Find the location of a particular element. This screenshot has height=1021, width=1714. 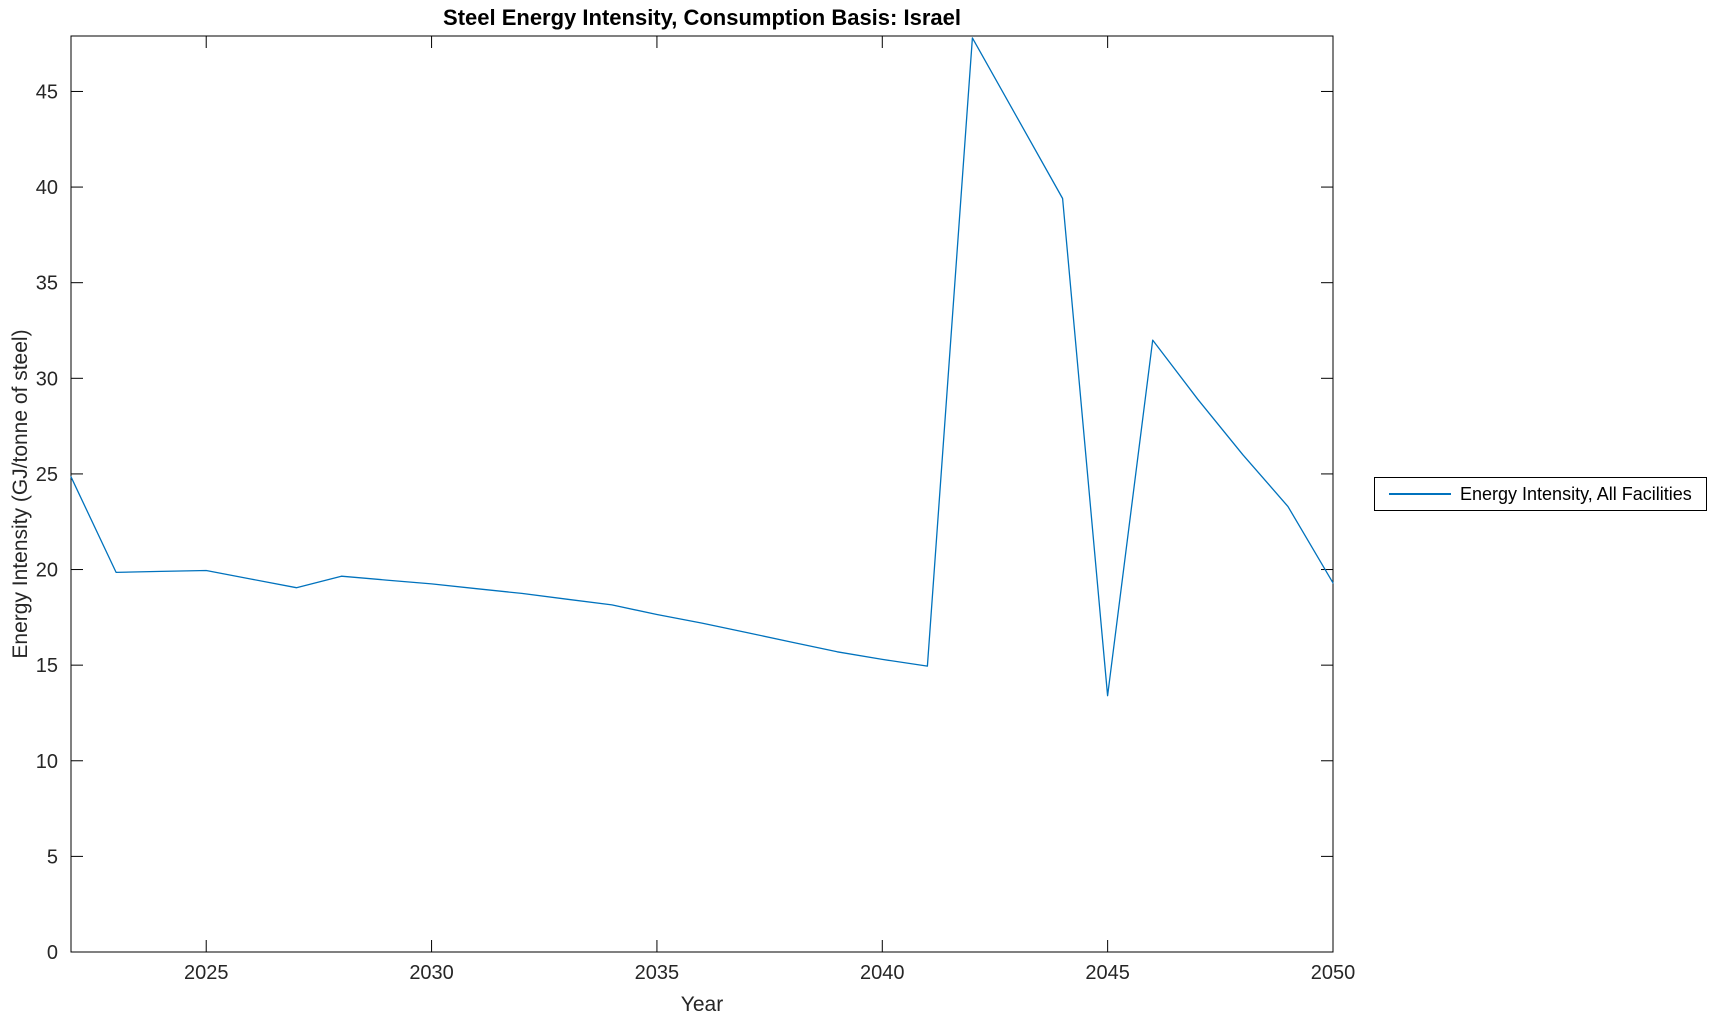

y-tick-label: 20 is located at coordinates (47, 571).